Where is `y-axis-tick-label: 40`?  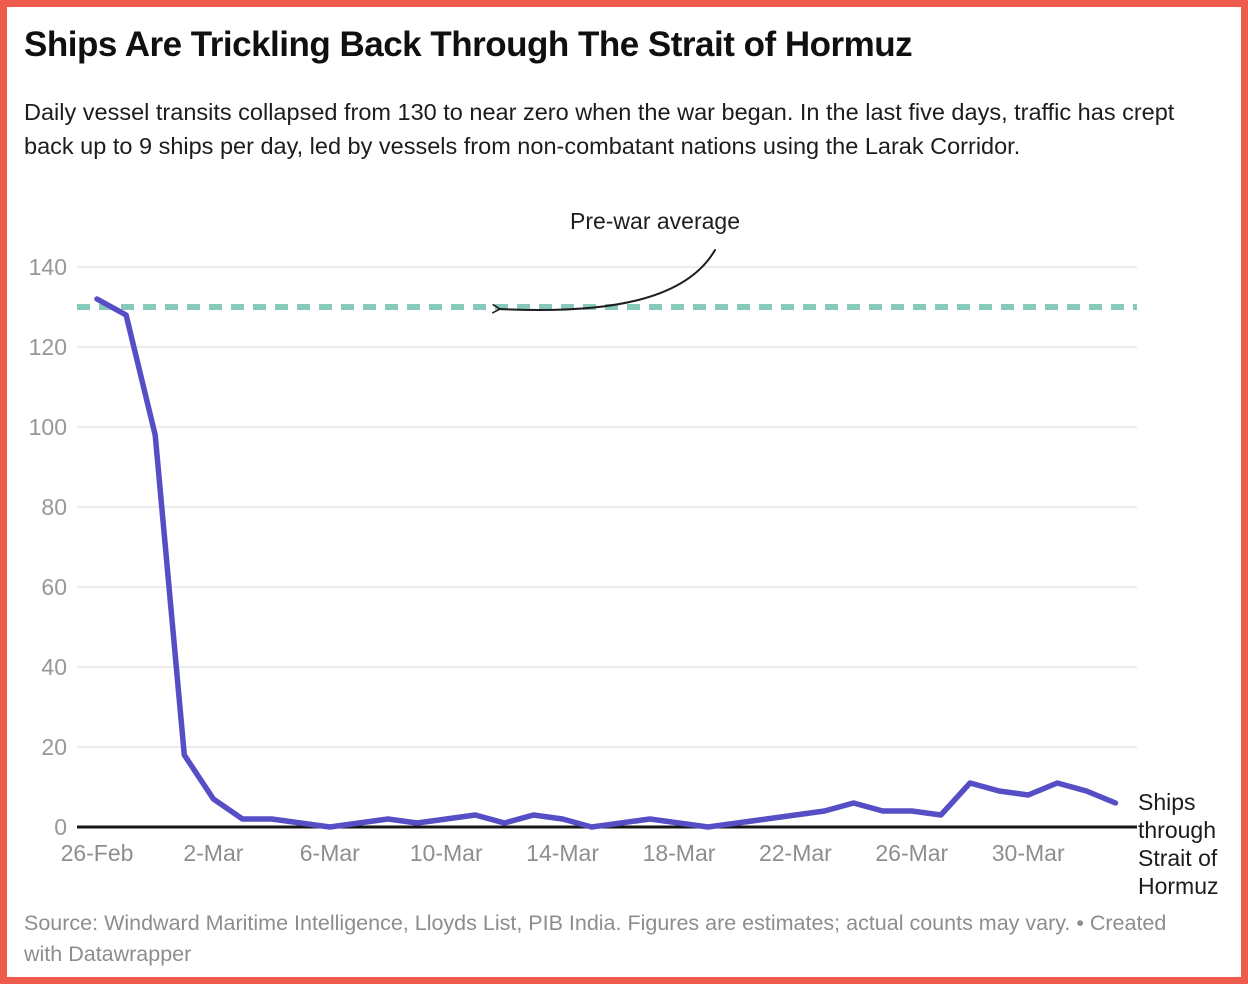 y-axis-tick-label: 40 is located at coordinates (54, 667).